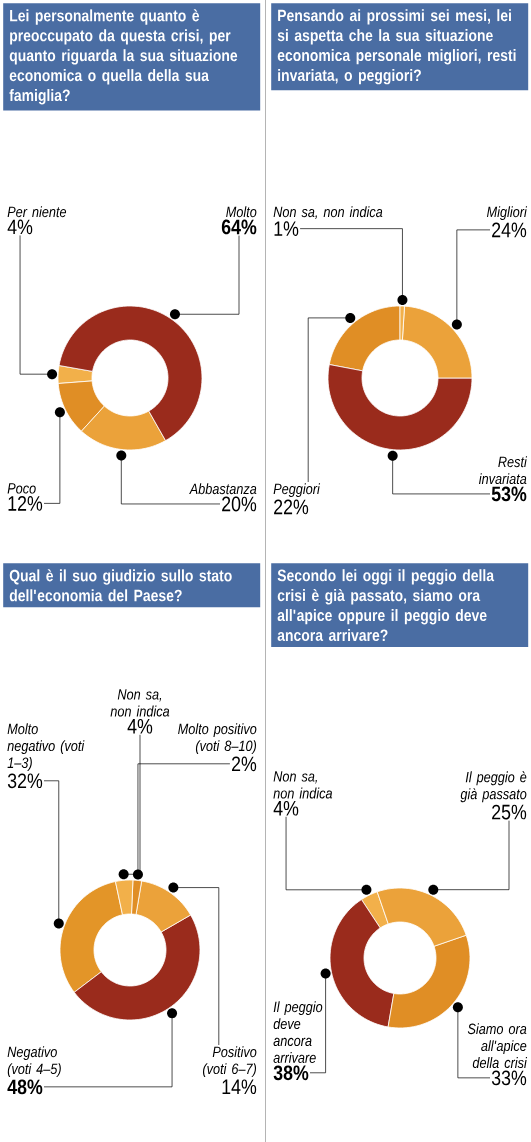 The width and height of the screenshot is (531, 1142). What do you see at coordinates (298, 1032) in the screenshot?
I see `slice-label: Il peggio deve ancora arrivare` at bounding box center [298, 1032].